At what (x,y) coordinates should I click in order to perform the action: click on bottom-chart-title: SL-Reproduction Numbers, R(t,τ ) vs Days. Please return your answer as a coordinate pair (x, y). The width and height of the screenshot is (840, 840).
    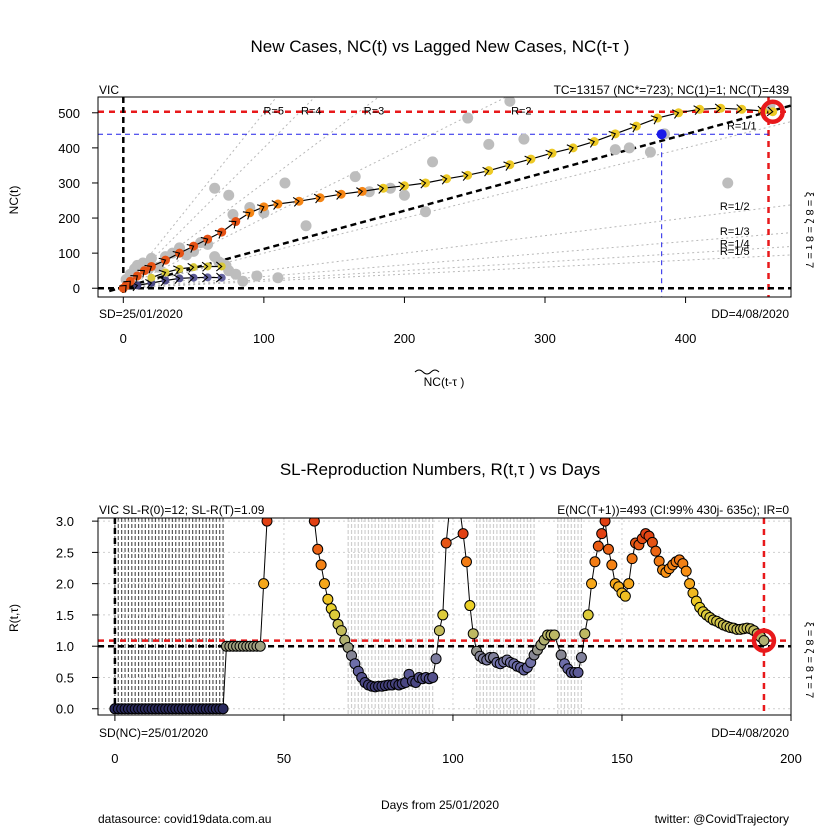
    Looking at the image, I should click on (440, 469).